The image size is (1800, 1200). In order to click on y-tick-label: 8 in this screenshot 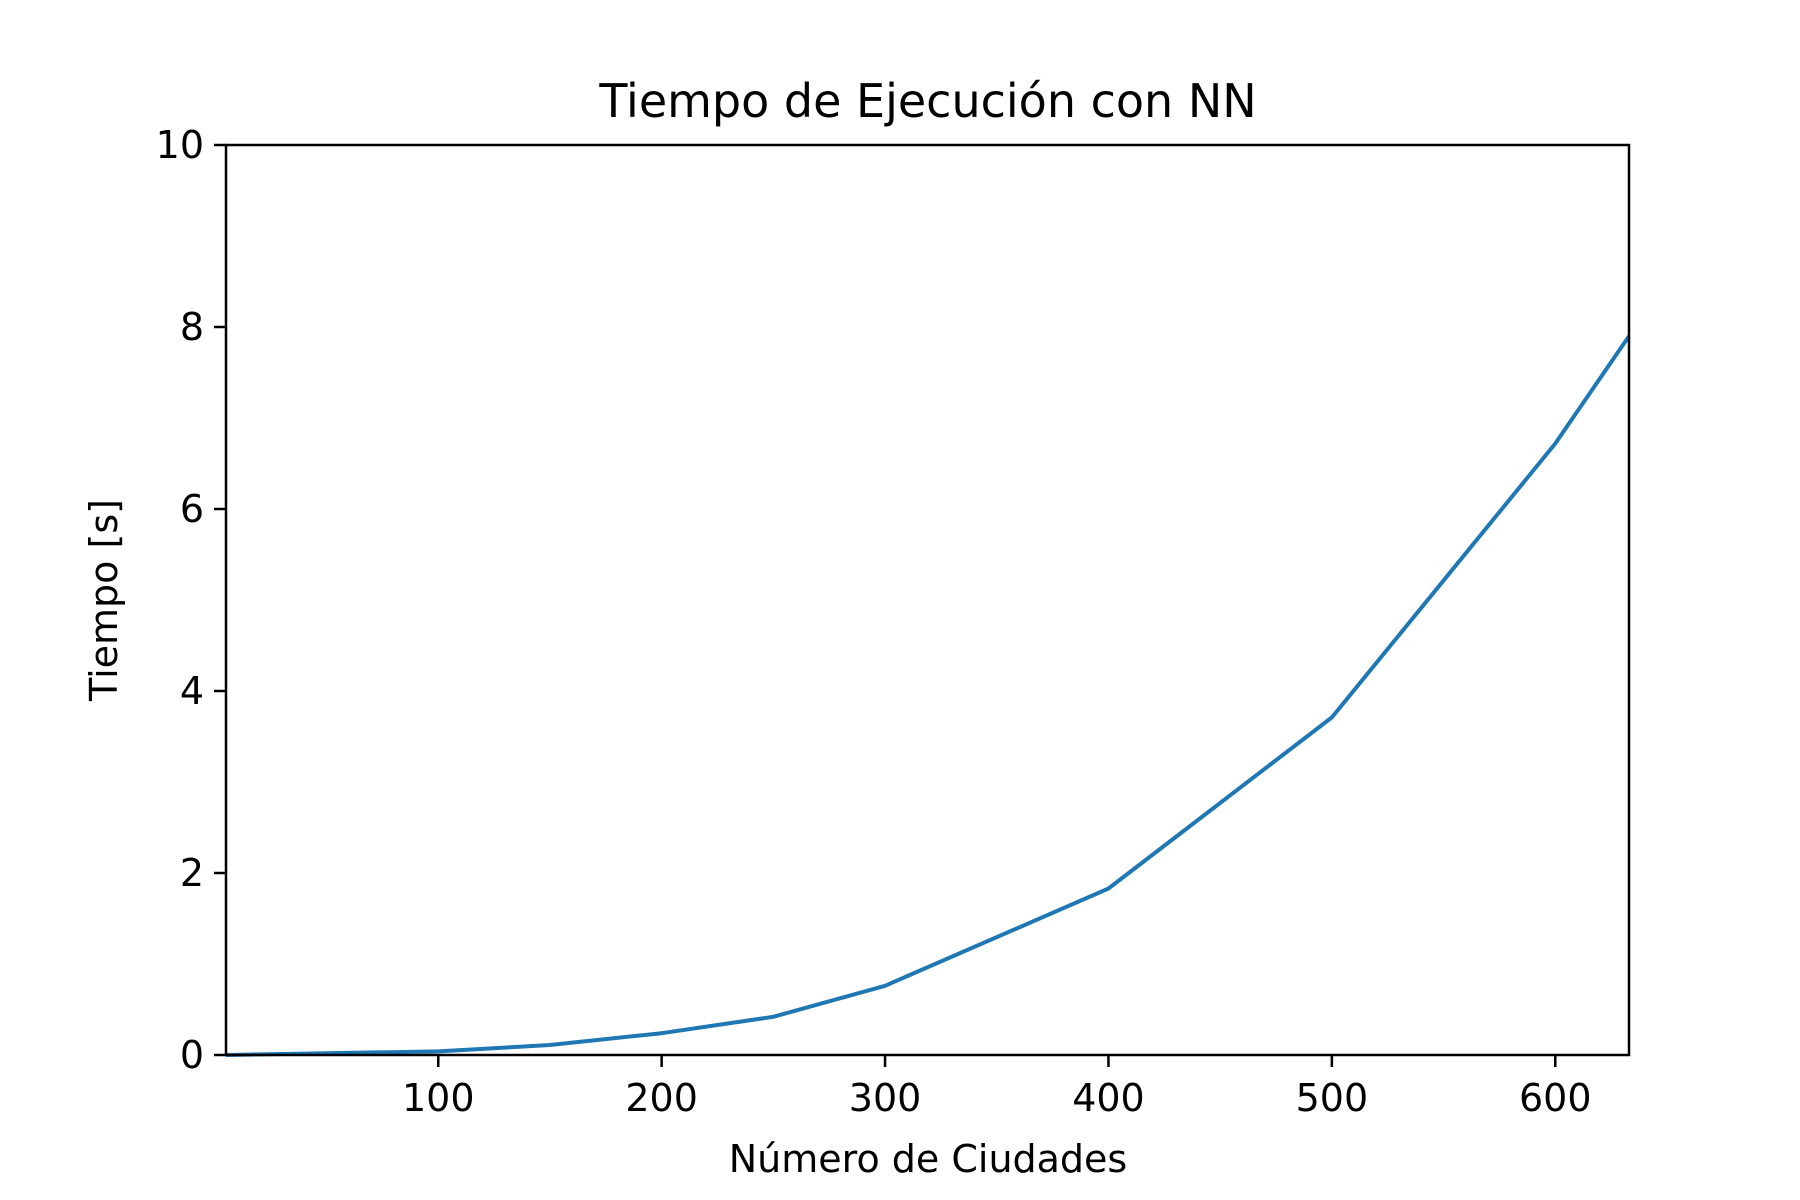, I will do `click(192, 327)`.